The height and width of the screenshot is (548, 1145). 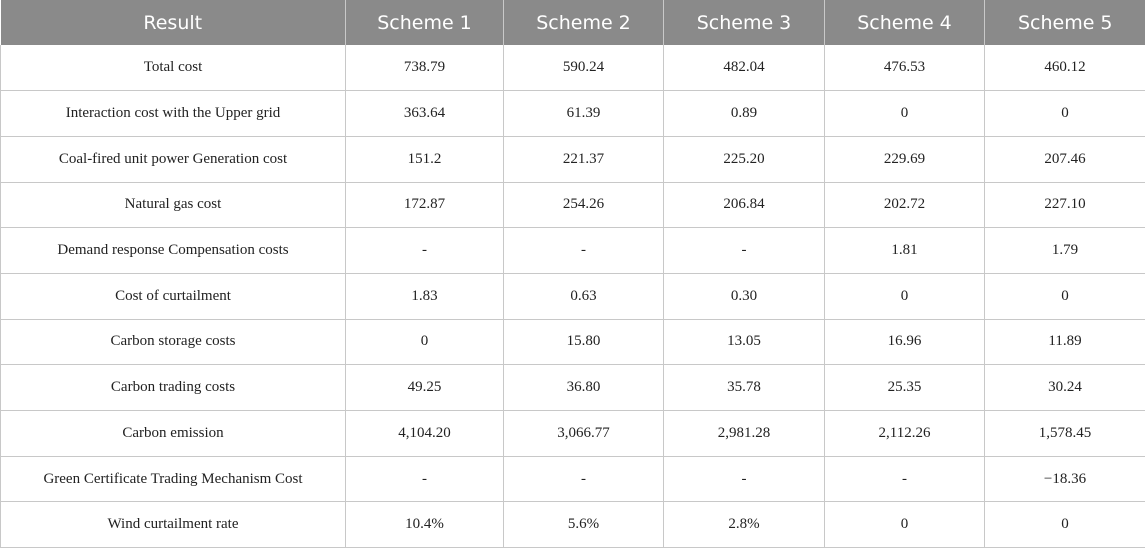 I want to click on table-row: Cost of curtailment 1.83 0.63 0.30 0 0, so click(x=572, y=296).